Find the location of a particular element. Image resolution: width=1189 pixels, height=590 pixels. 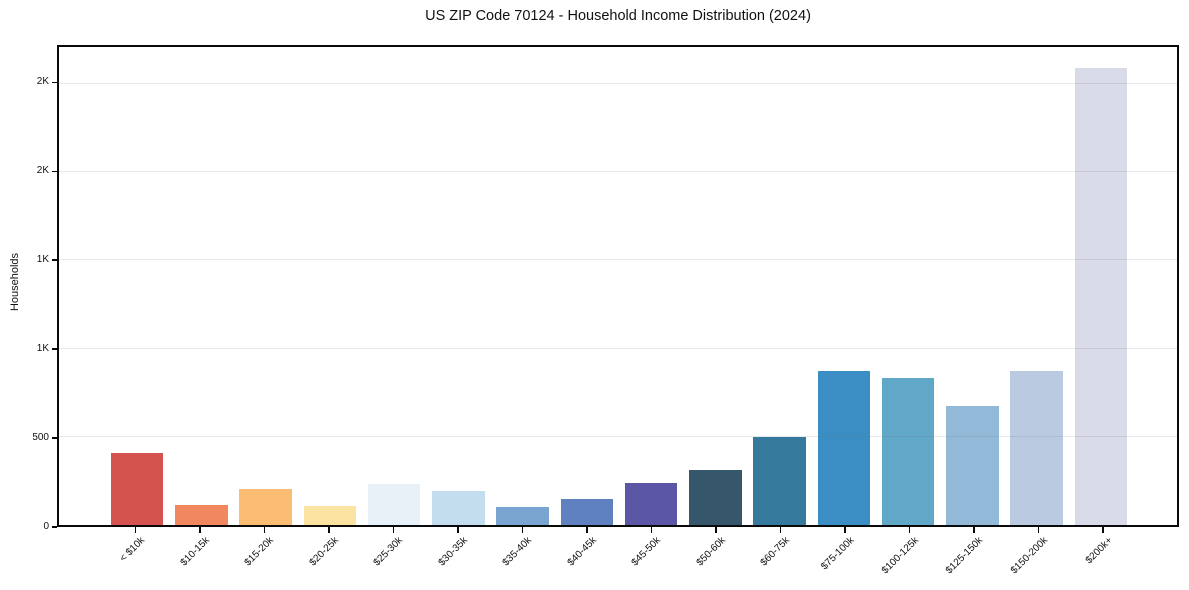

bar-$200k+ is located at coordinates (1101, 296).